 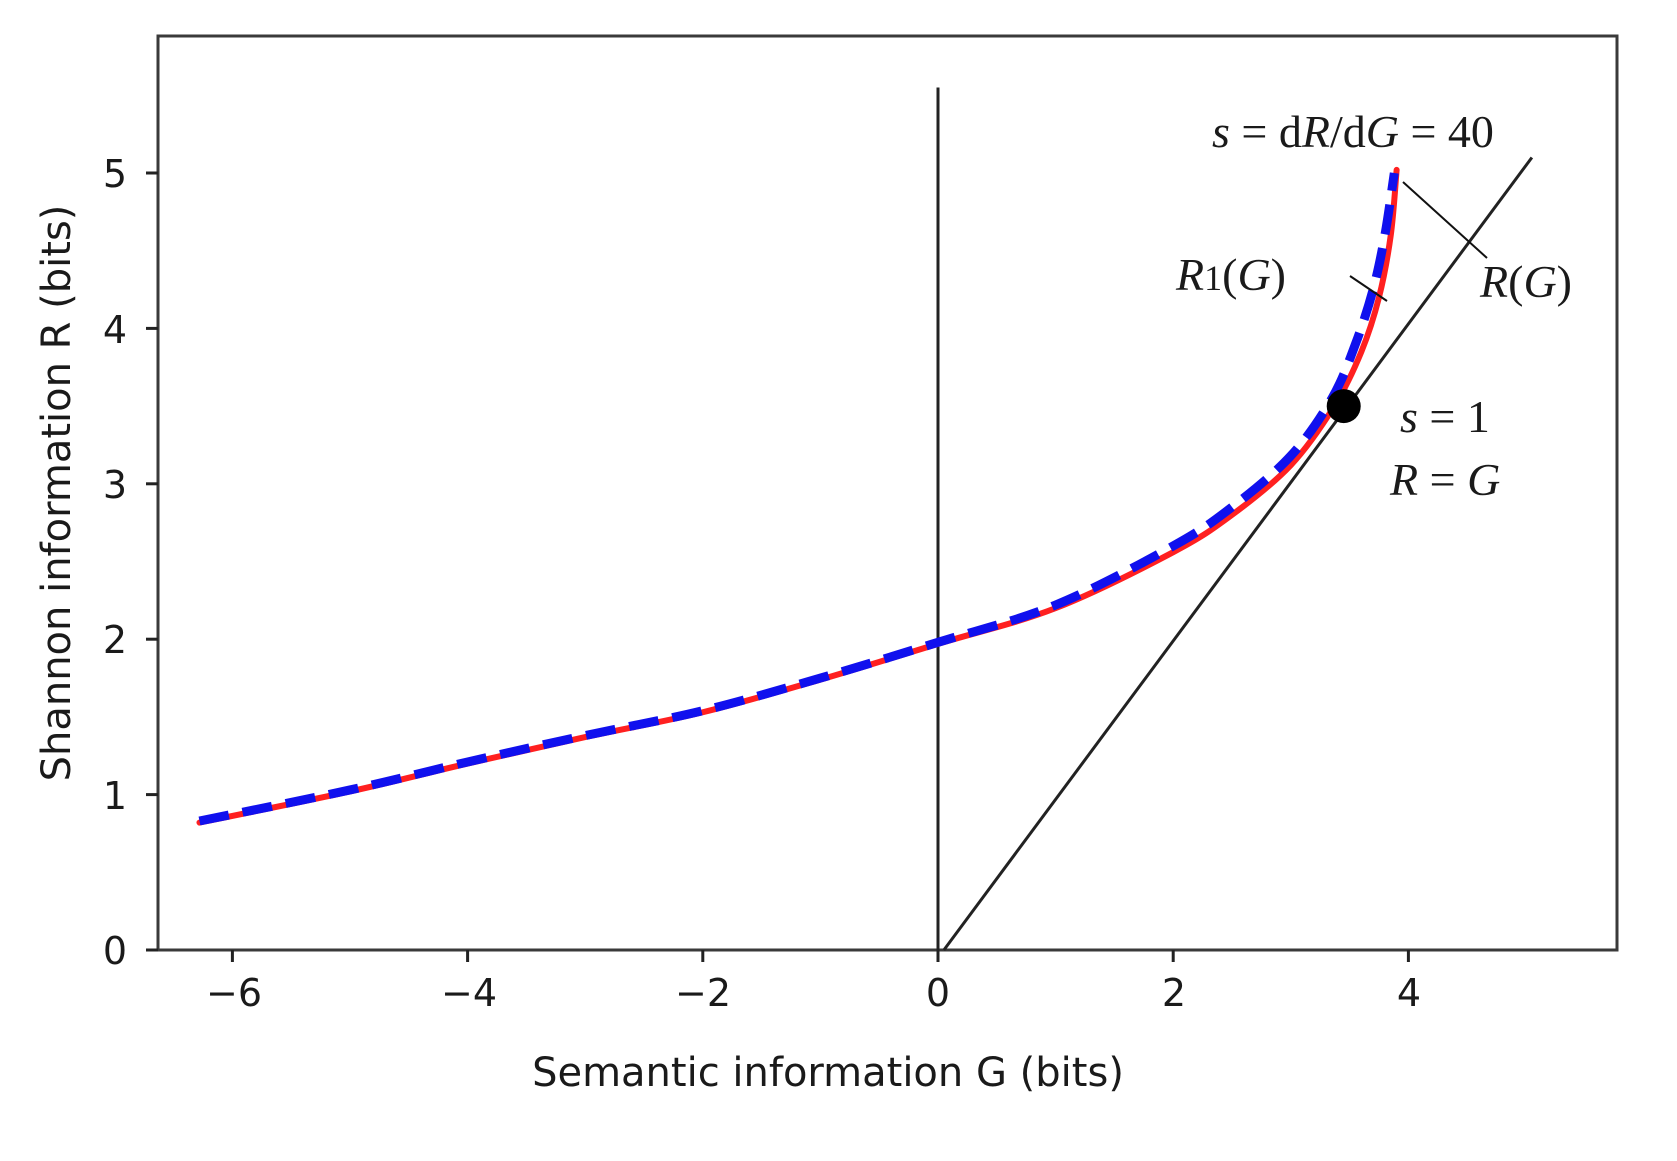 I want to click on tangent-point-marker, so click(x=1343, y=406).